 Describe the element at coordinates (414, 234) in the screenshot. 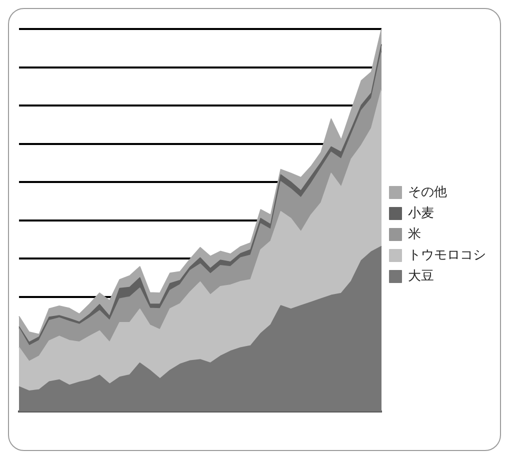

I see `legend-label: 米` at that location.